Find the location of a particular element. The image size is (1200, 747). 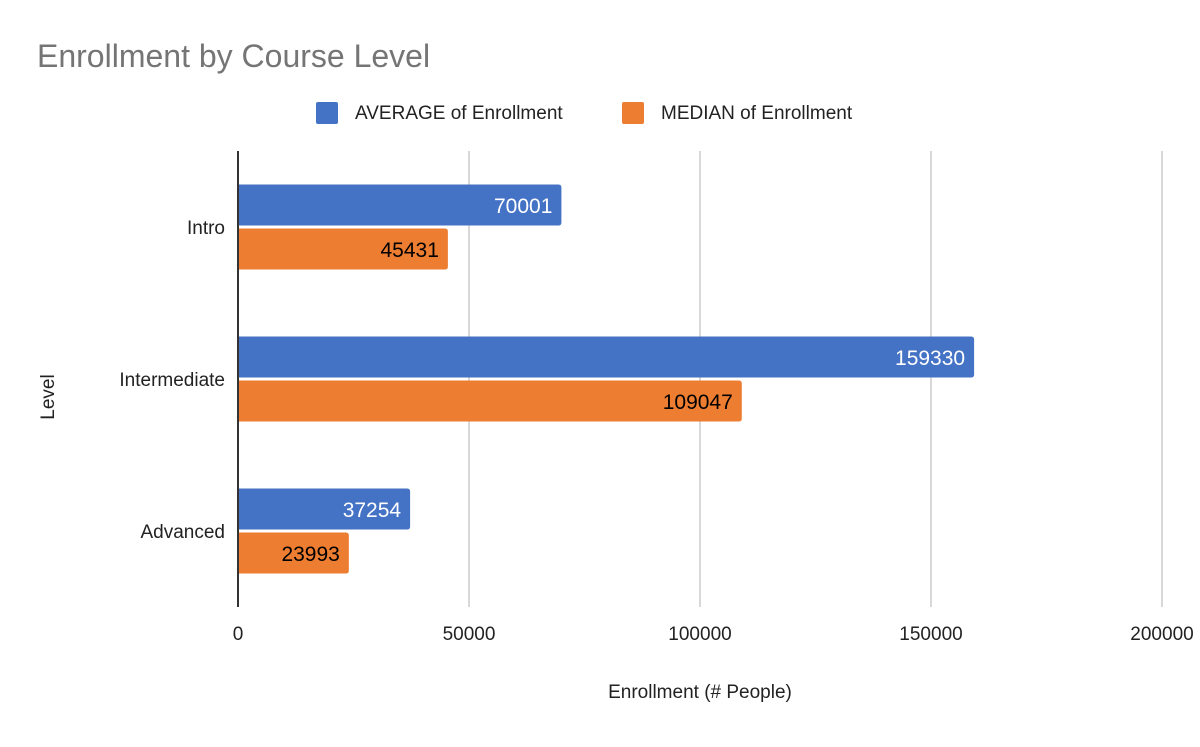

legend-swatch-average is located at coordinates (327, 113).